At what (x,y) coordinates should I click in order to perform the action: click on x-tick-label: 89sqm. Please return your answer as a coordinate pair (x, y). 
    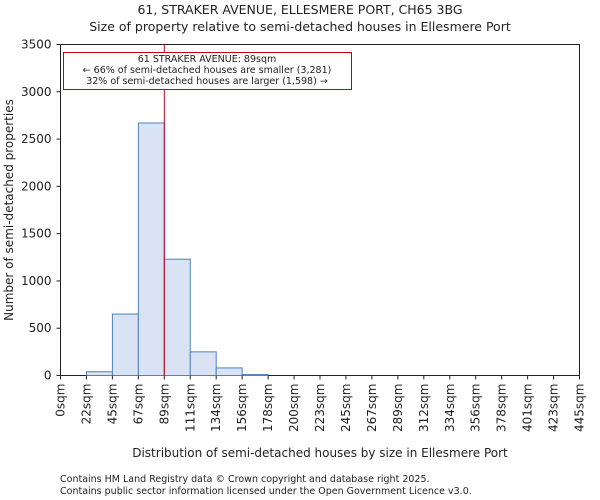
    Looking at the image, I should click on (164, 404).